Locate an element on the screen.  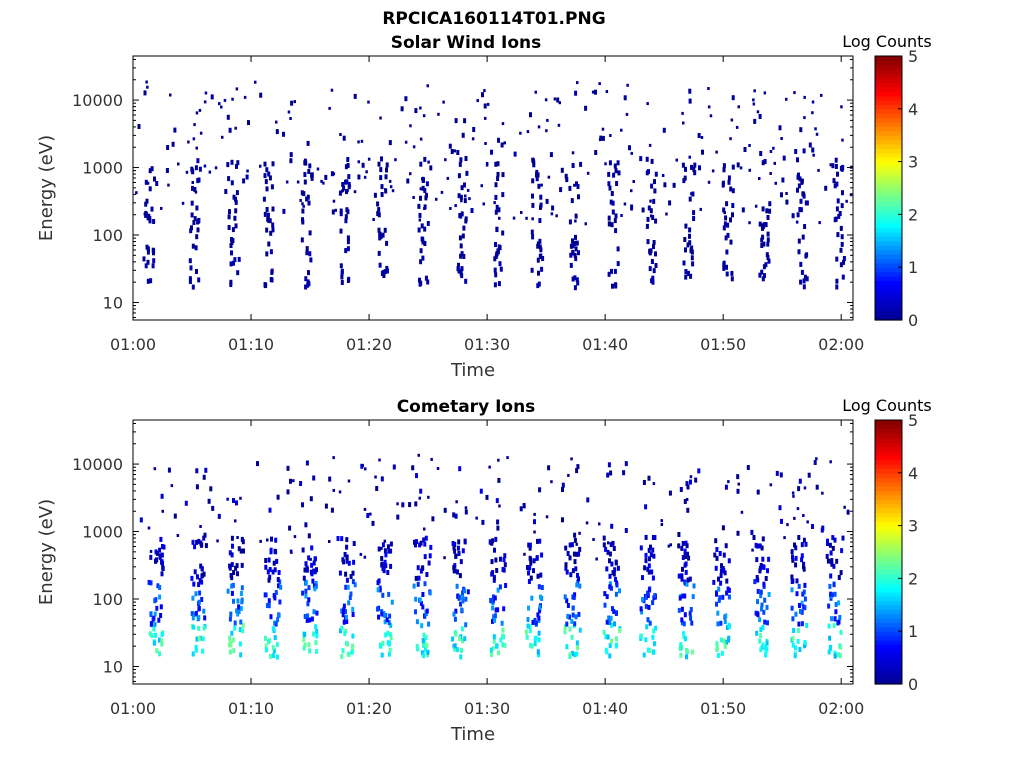
x-tick-label: 01:40 is located at coordinates (605, 344).